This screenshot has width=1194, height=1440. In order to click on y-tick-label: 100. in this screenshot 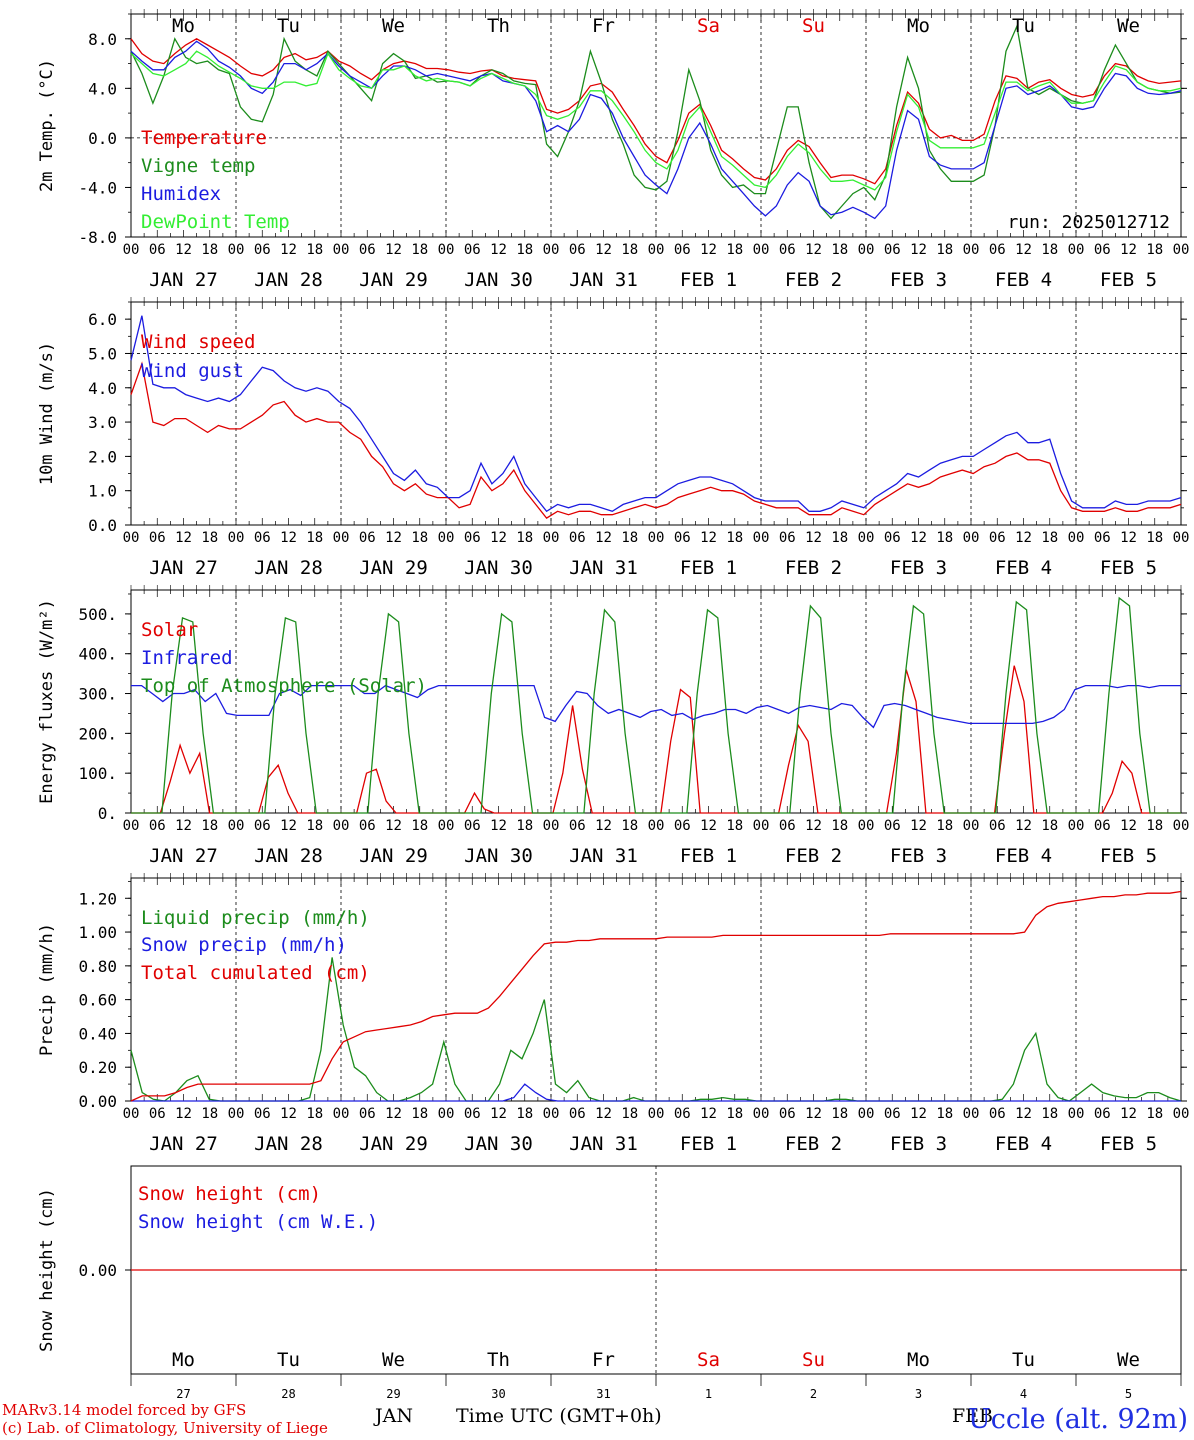, I will do `click(97, 773)`.